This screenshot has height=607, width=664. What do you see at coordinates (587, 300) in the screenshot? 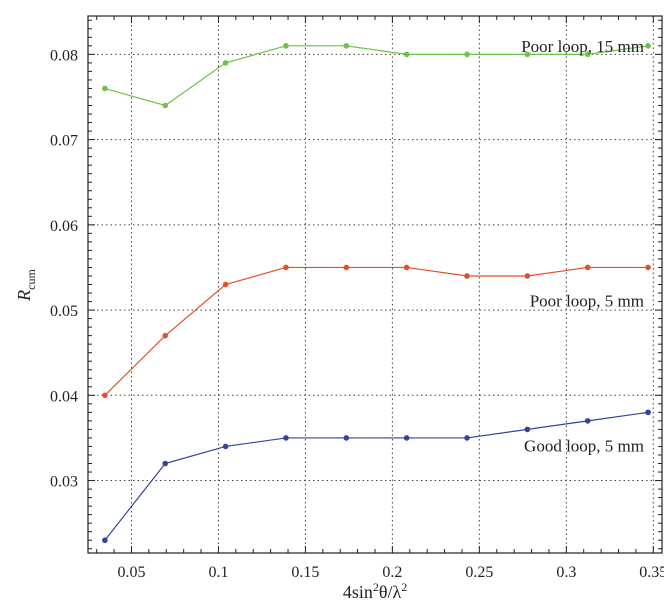
I see `series-label: Poor loop, 5 mm` at bounding box center [587, 300].